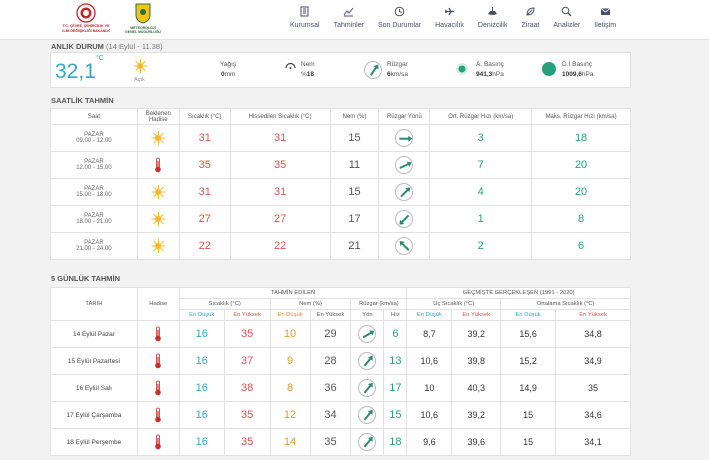  Describe the element at coordinates (86, 278) in the screenshot. I see `daily-title: 5 GÜNLÜK TAHMİN` at that location.